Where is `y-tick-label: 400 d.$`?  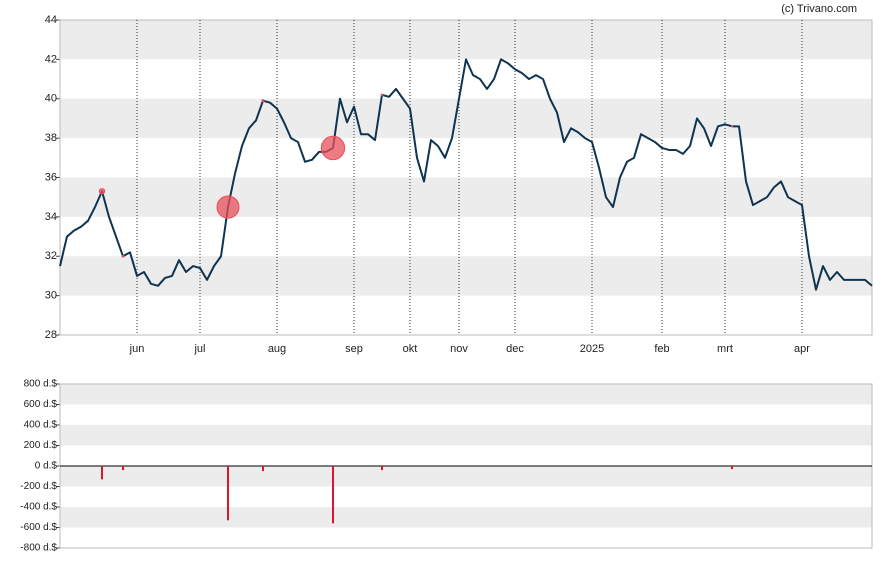 y-tick-label: 400 d.$ is located at coordinates (41, 425).